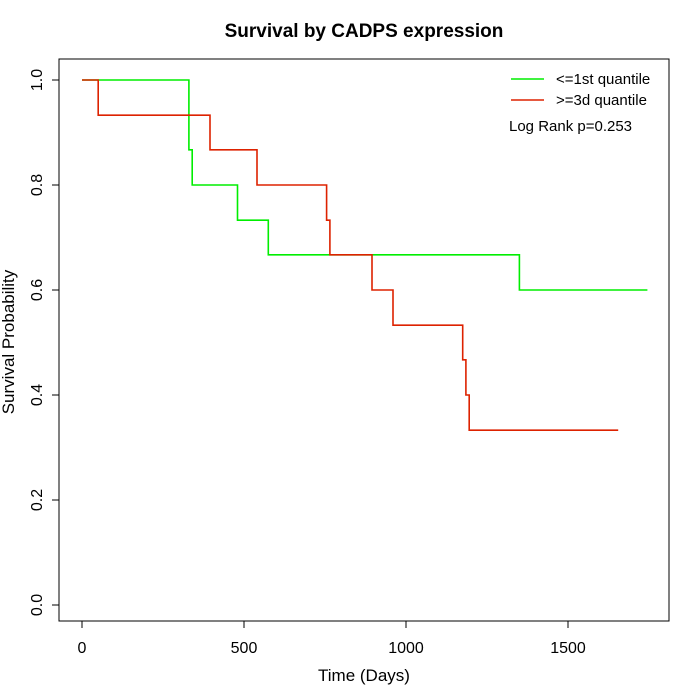 The height and width of the screenshot is (700, 700). What do you see at coordinates (37, 185) in the screenshot?
I see `y-tick-label: 0.8` at bounding box center [37, 185].